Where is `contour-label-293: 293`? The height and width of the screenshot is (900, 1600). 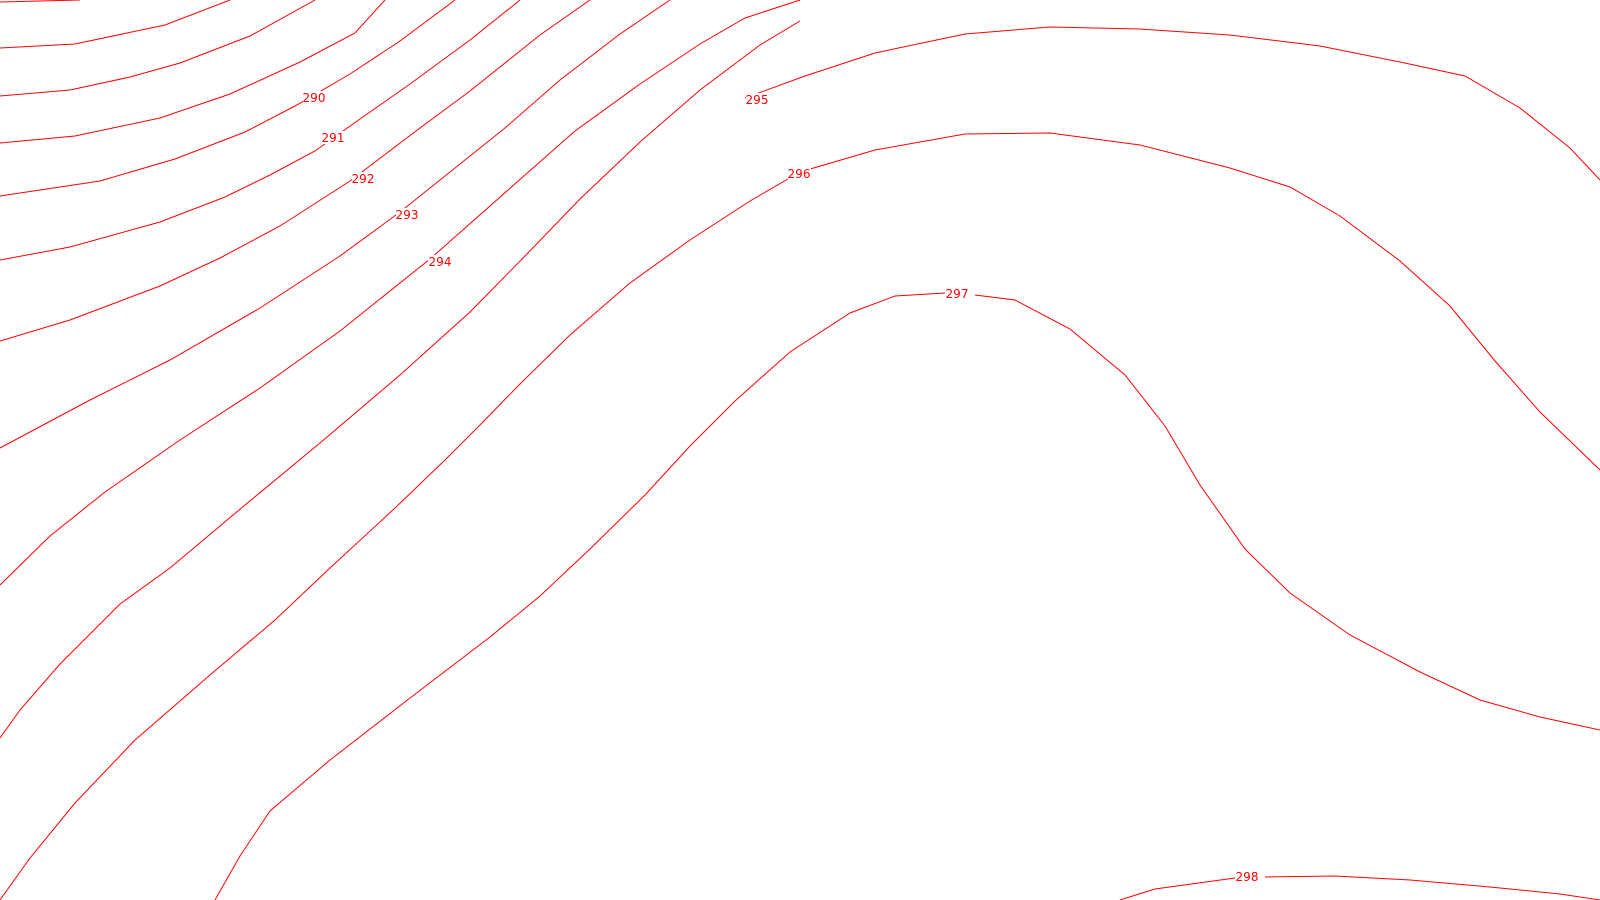 contour-label-293: 293 is located at coordinates (407, 215).